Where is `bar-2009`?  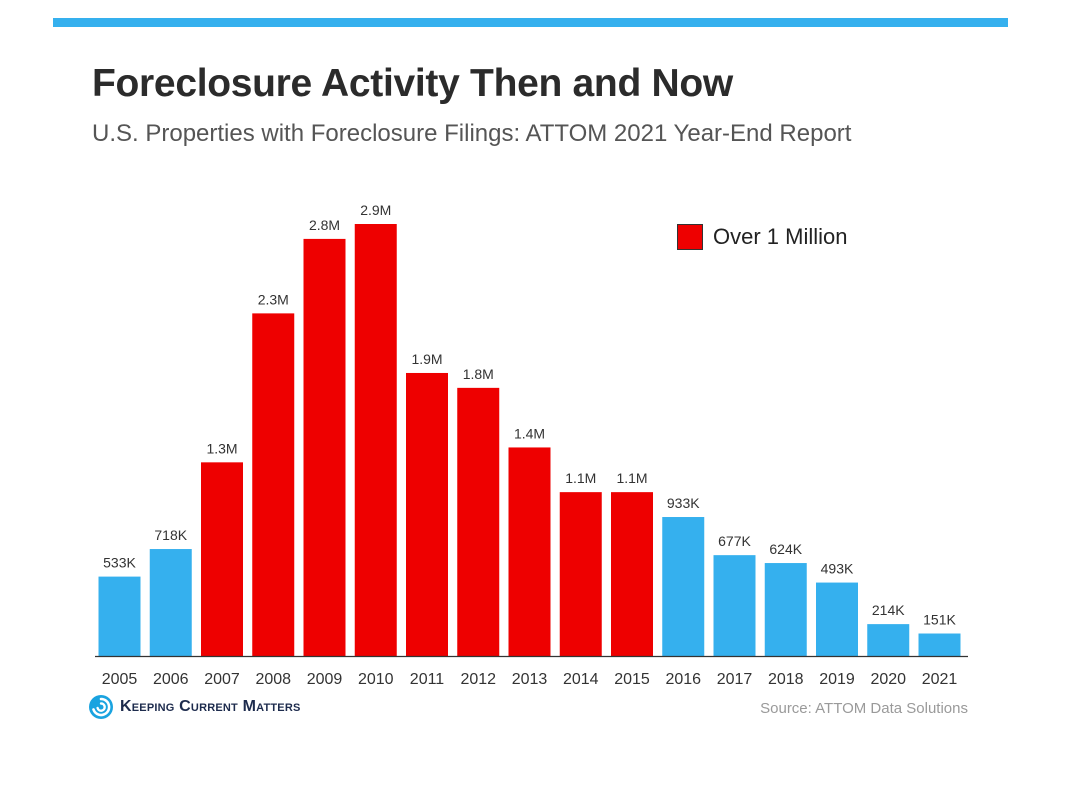 bar-2009 is located at coordinates (324, 447).